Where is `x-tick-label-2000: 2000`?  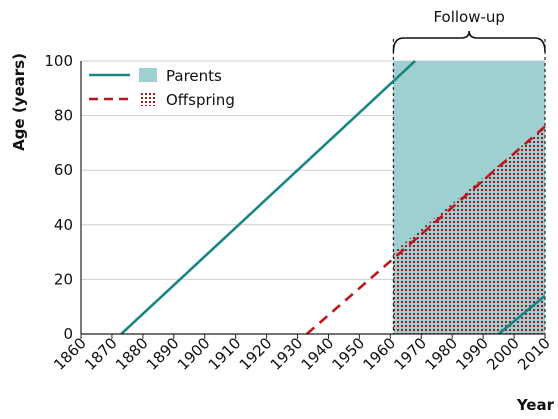 x-tick-label-2000: 2000 is located at coordinates (503, 354).